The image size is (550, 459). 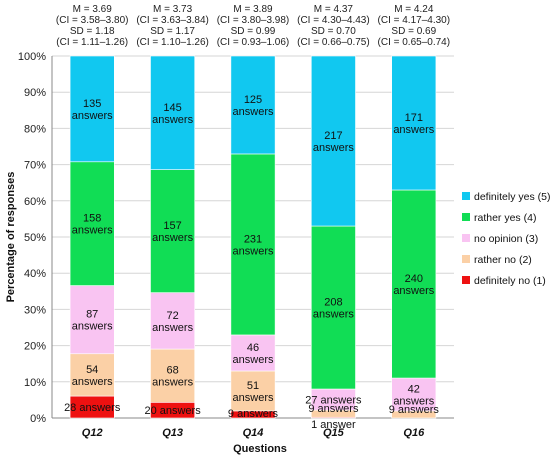 What do you see at coordinates (35, 383) in the screenshot?
I see `y-tick-label: 10%` at bounding box center [35, 383].